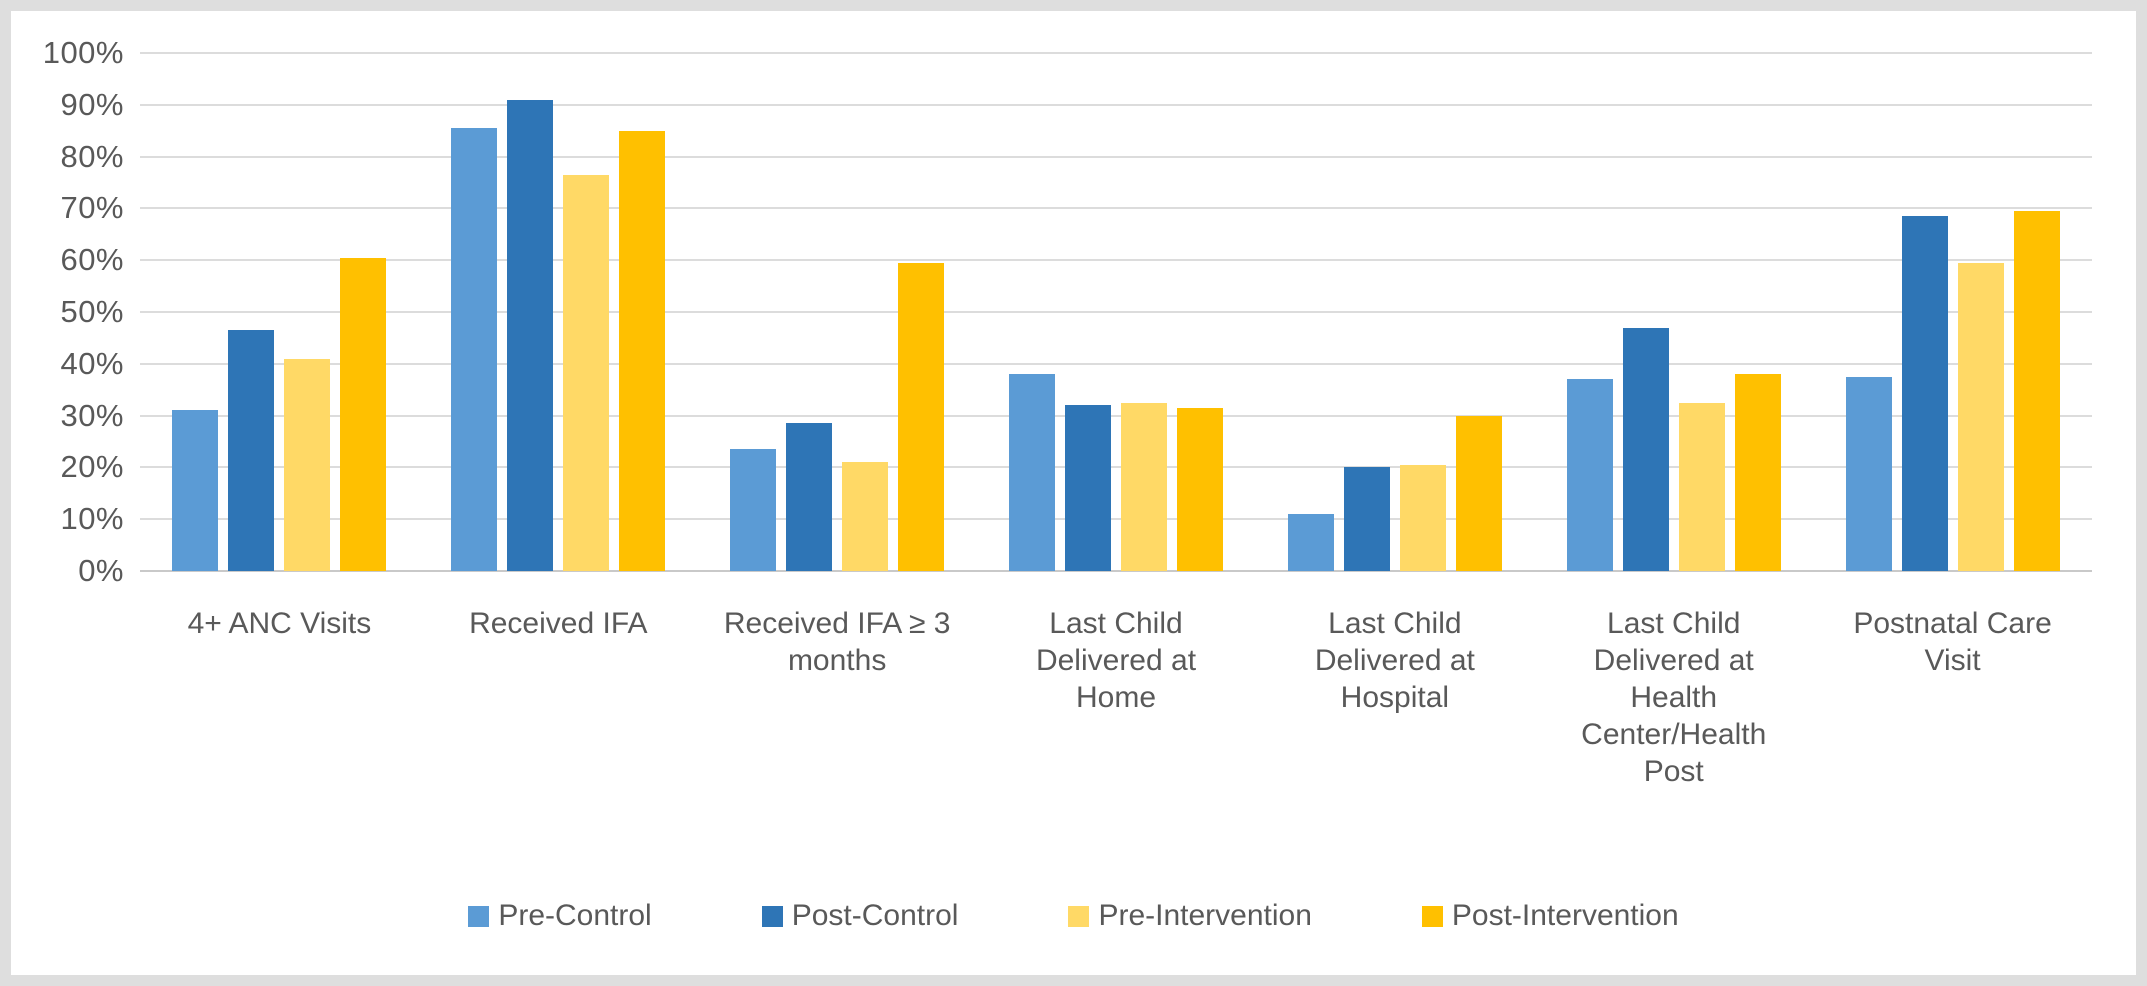  I want to click on category-label: Last Child Delivered at Hospital, so click(1394, 697).